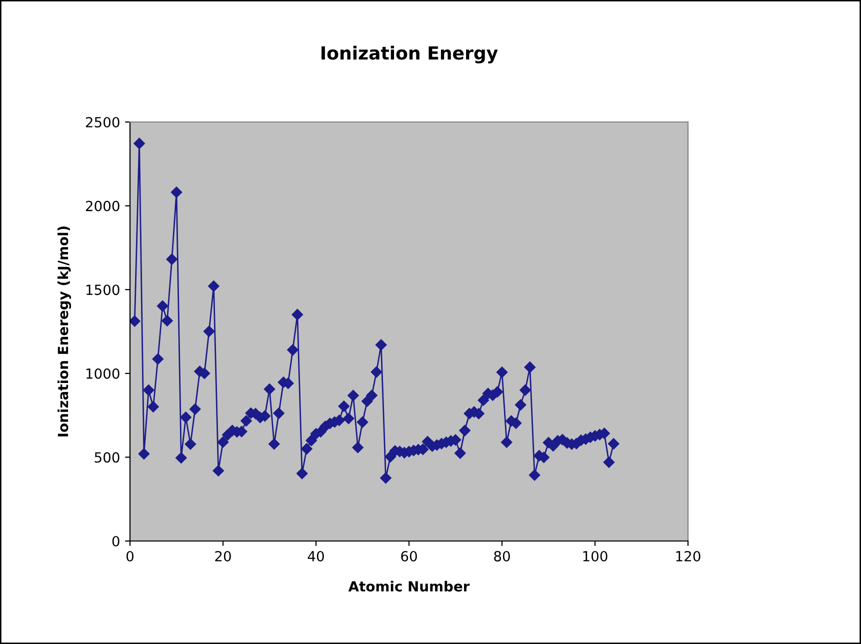  Describe the element at coordinates (116, 541) in the screenshot. I see `y-tick-label: 0` at that location.